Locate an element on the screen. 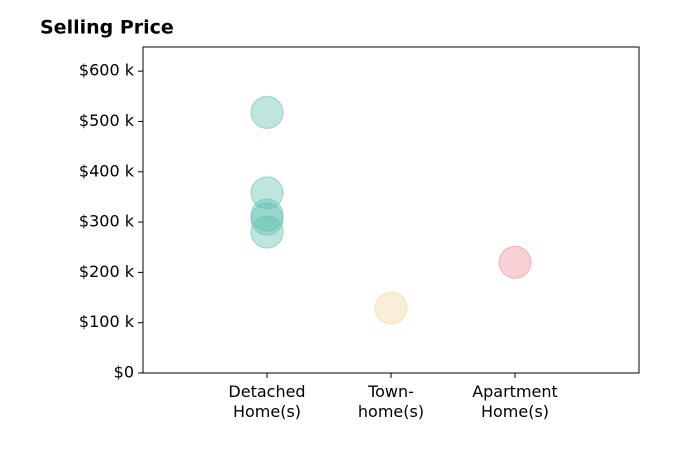  chart-title: Selling Price is located at coordinates (107, 28).